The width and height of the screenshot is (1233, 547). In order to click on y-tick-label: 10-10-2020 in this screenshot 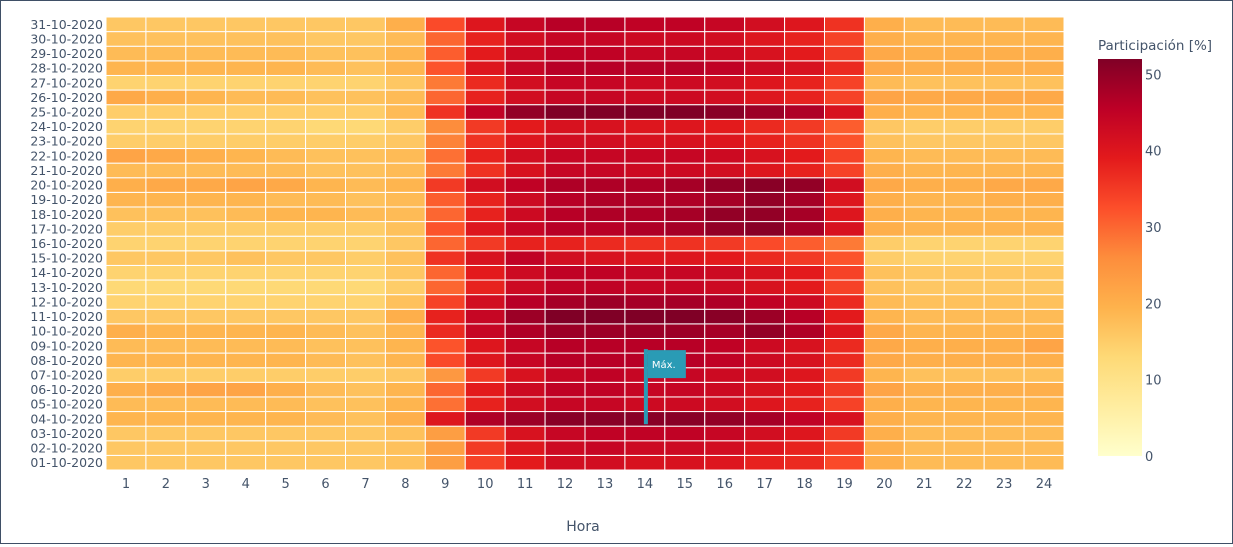, I will do `click(66, 331)`.